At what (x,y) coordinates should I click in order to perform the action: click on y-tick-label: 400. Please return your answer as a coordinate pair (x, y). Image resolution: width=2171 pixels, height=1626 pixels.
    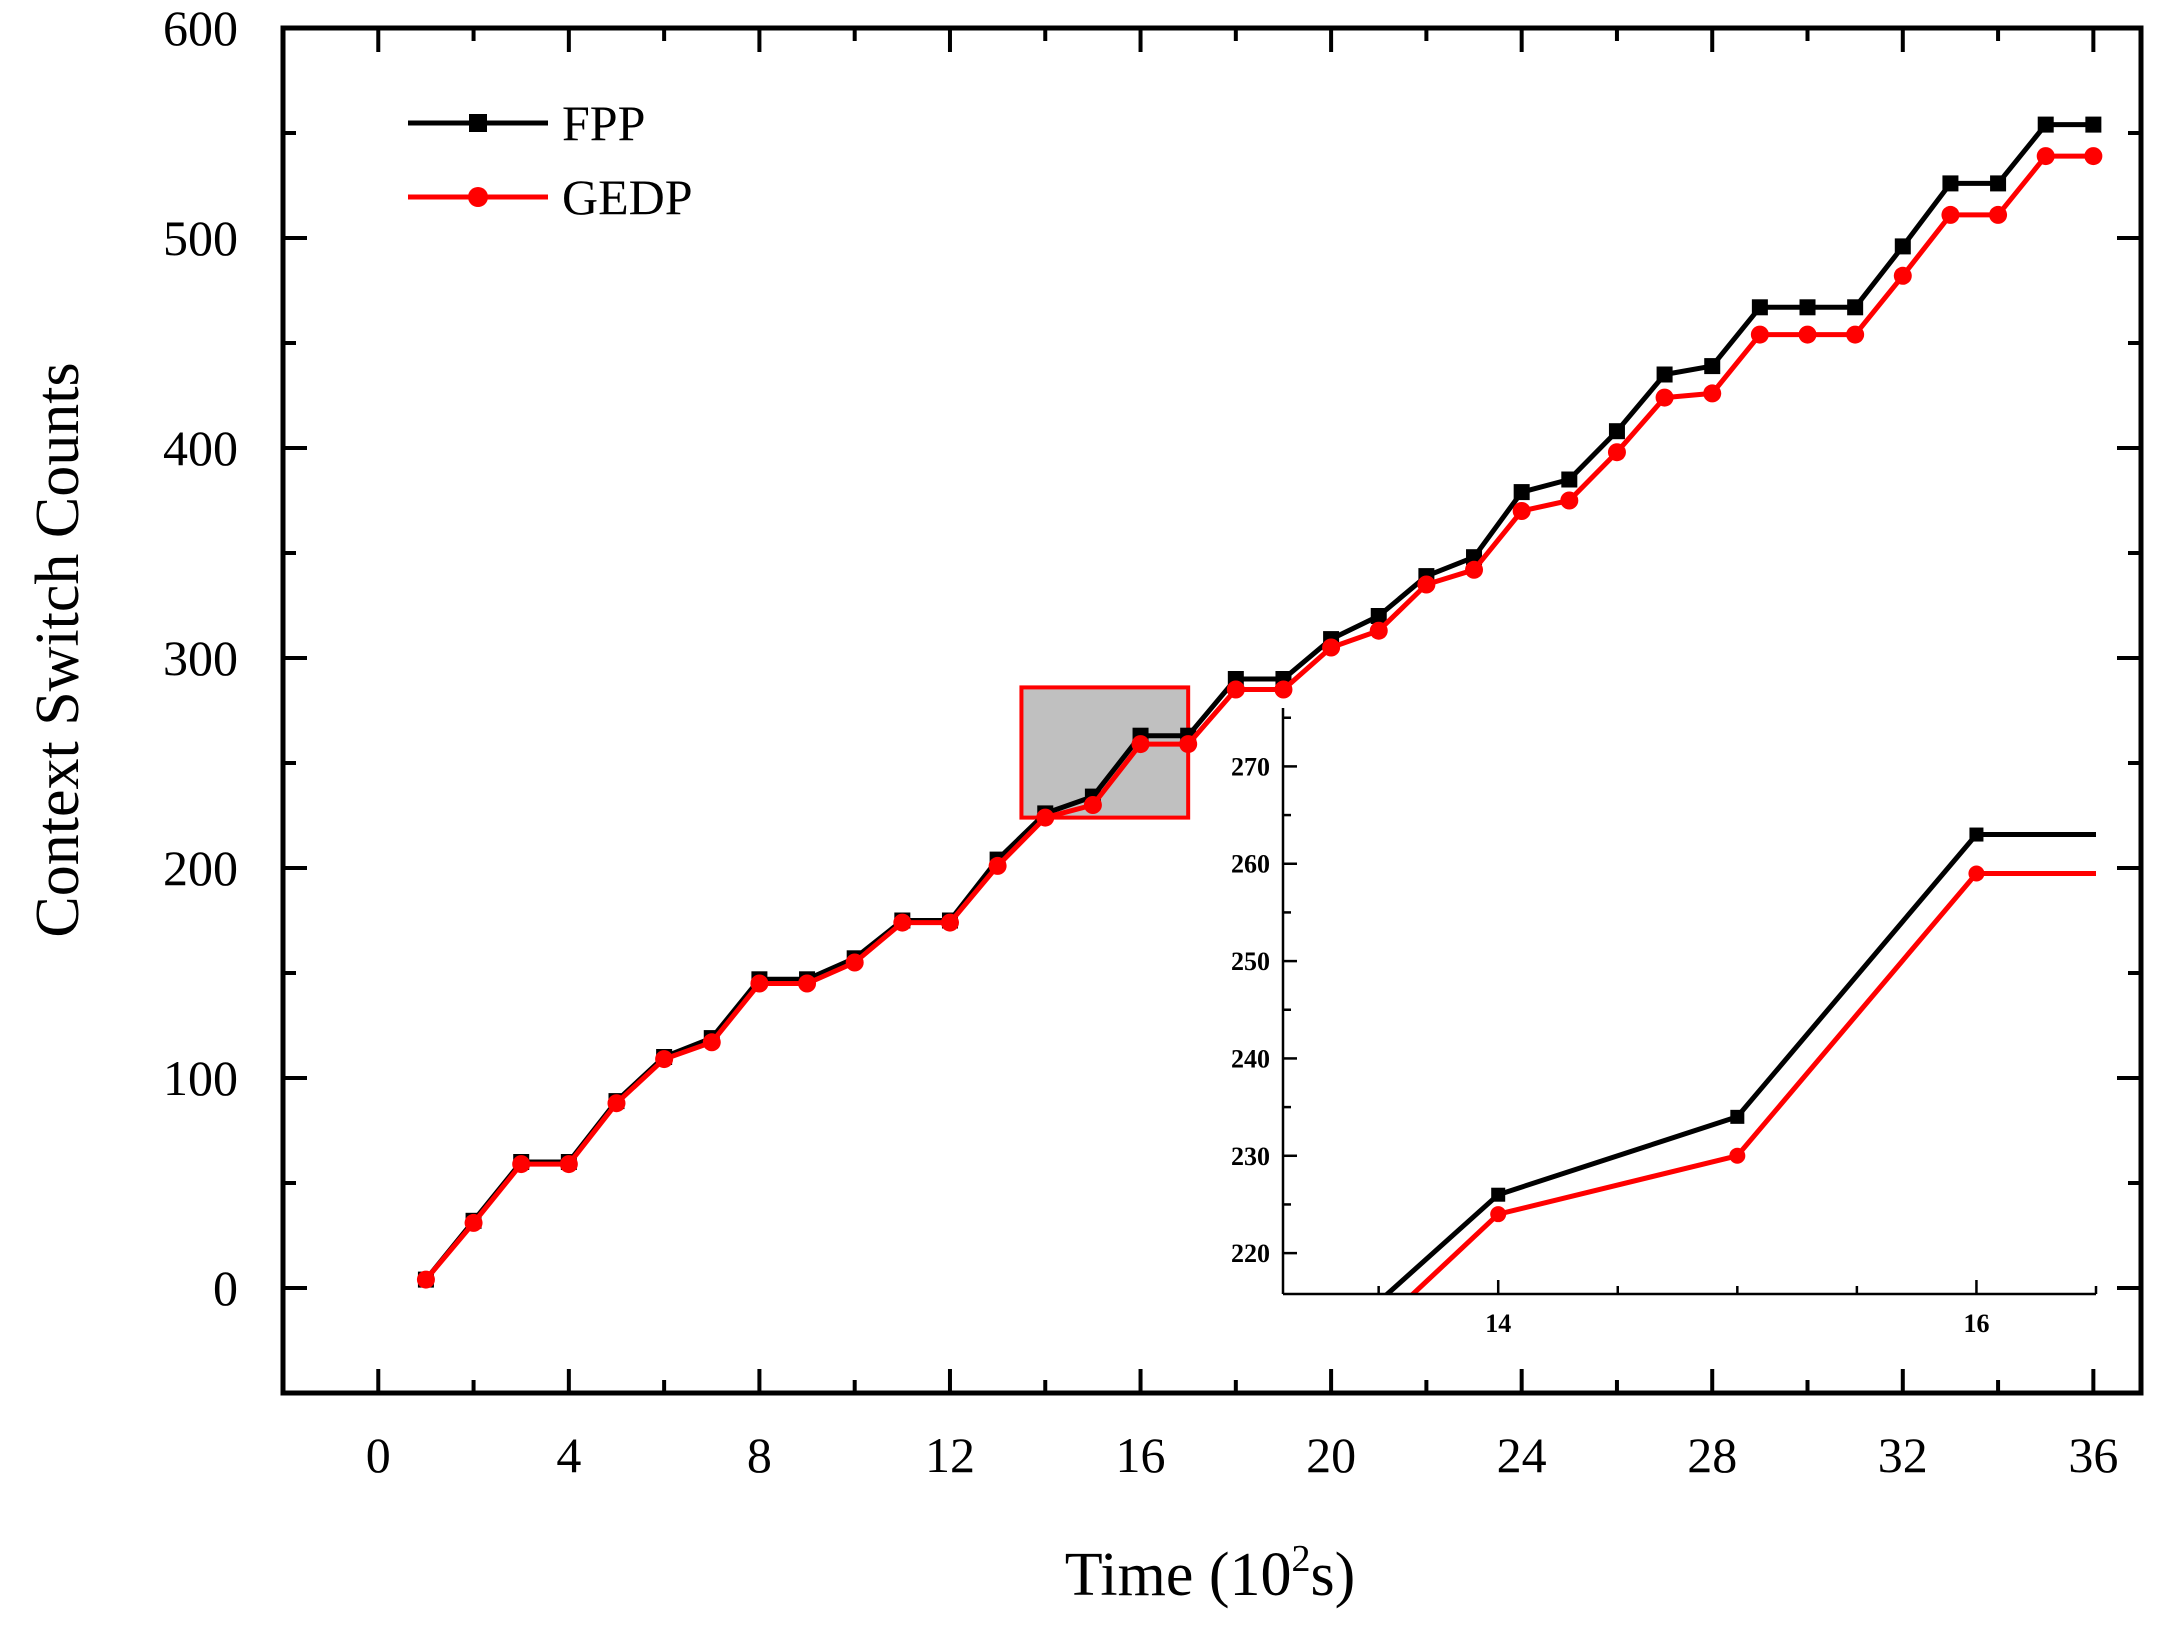
    Looking at the image, I should click on (200, 448).